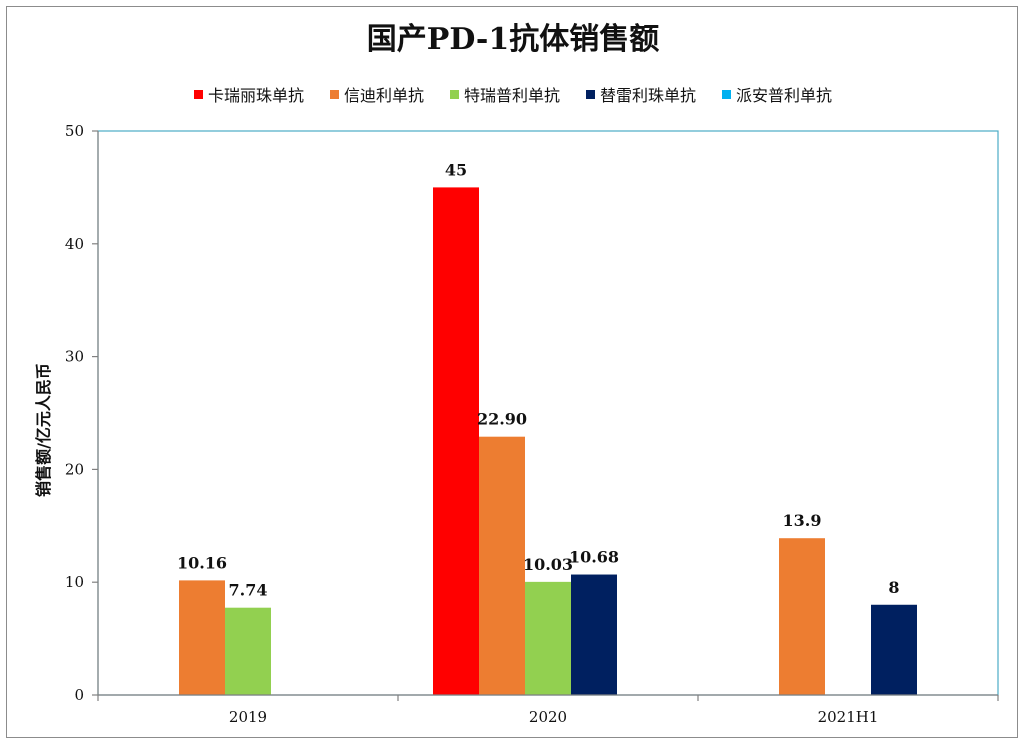 This screenshot has width=1026, height=746. Describe the element at coordinates (74, 244) in the screenshot. I see `y-tick-label: 40` at that location.